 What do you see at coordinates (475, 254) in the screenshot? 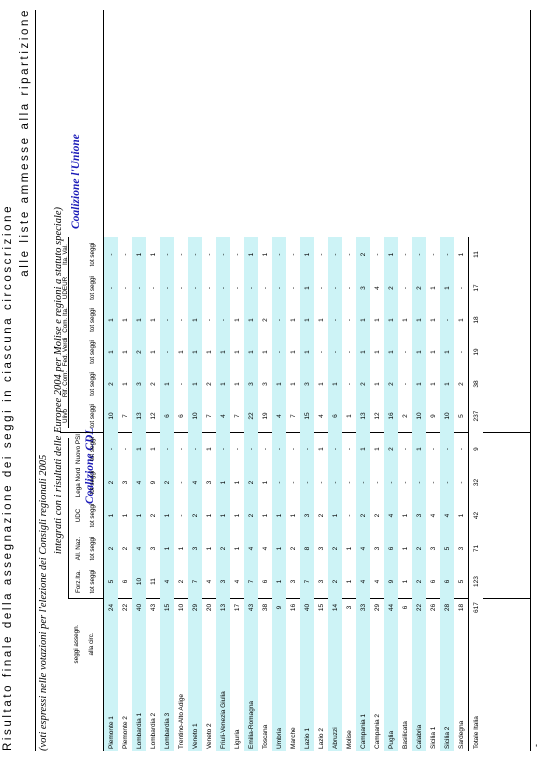
I see `seat-value-cell: 11` at bounding box center [475, 254].